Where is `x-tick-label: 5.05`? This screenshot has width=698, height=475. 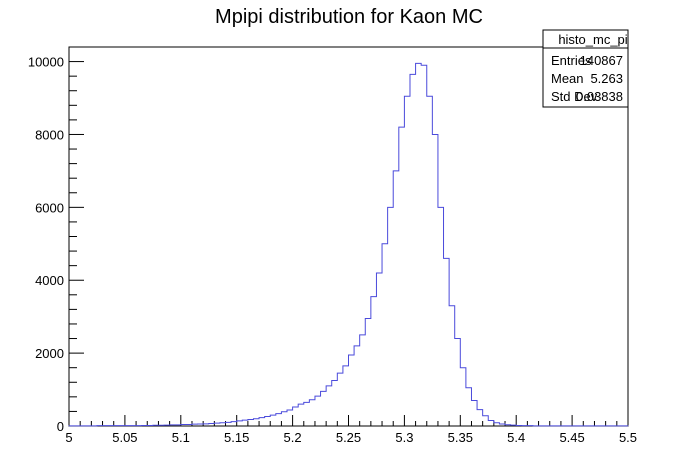
x-tick-label: 5.05 is located at coordinates (124, 437).